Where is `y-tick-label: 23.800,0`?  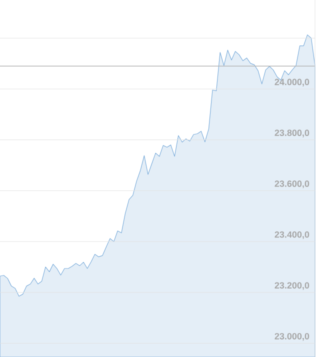
y-tick-label: 23.800,0 is located at coordinates (292, 134).